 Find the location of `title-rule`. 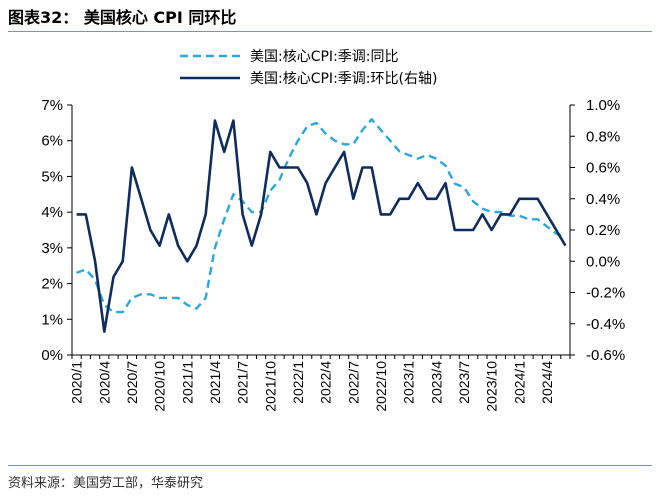

title-rule is located at coordinates (330, 31).